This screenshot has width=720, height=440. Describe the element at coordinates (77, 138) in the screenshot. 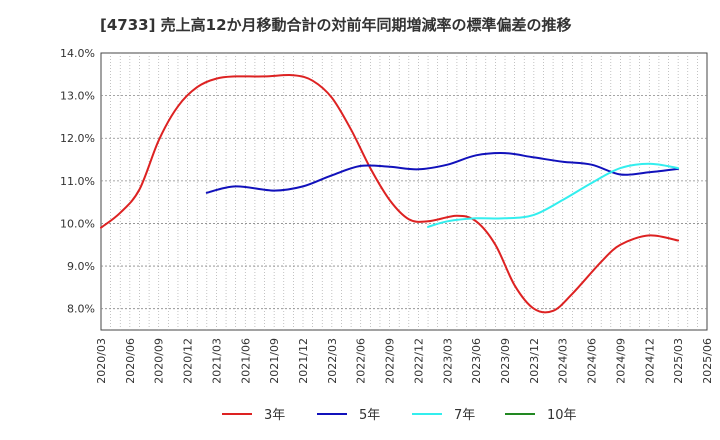

I see `y-tick-label: 12.0%` at that location.